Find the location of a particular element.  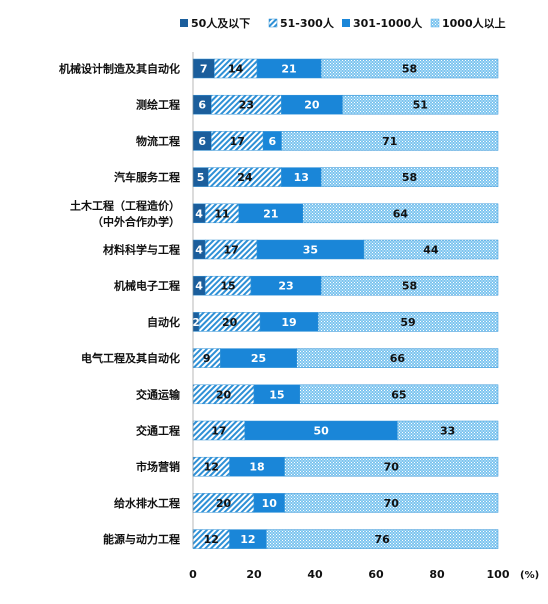

bar-data-label: 64 is located at coordinates (401, 213).